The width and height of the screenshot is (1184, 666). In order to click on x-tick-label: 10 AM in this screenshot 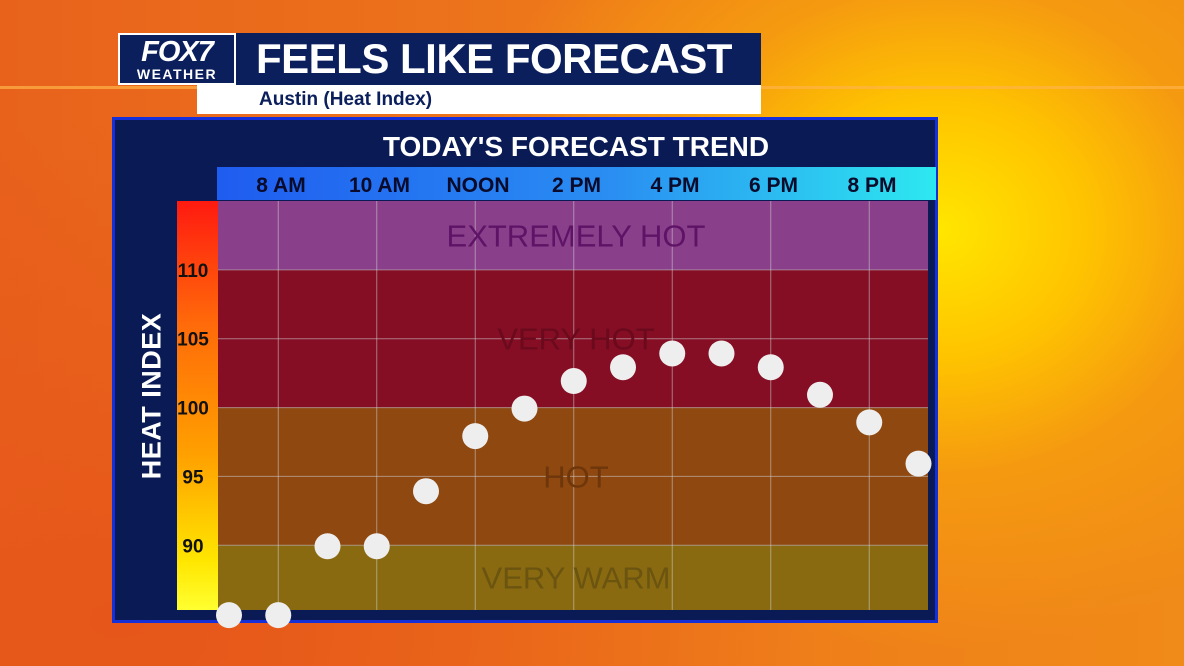, I will do `click(379, 185)`.